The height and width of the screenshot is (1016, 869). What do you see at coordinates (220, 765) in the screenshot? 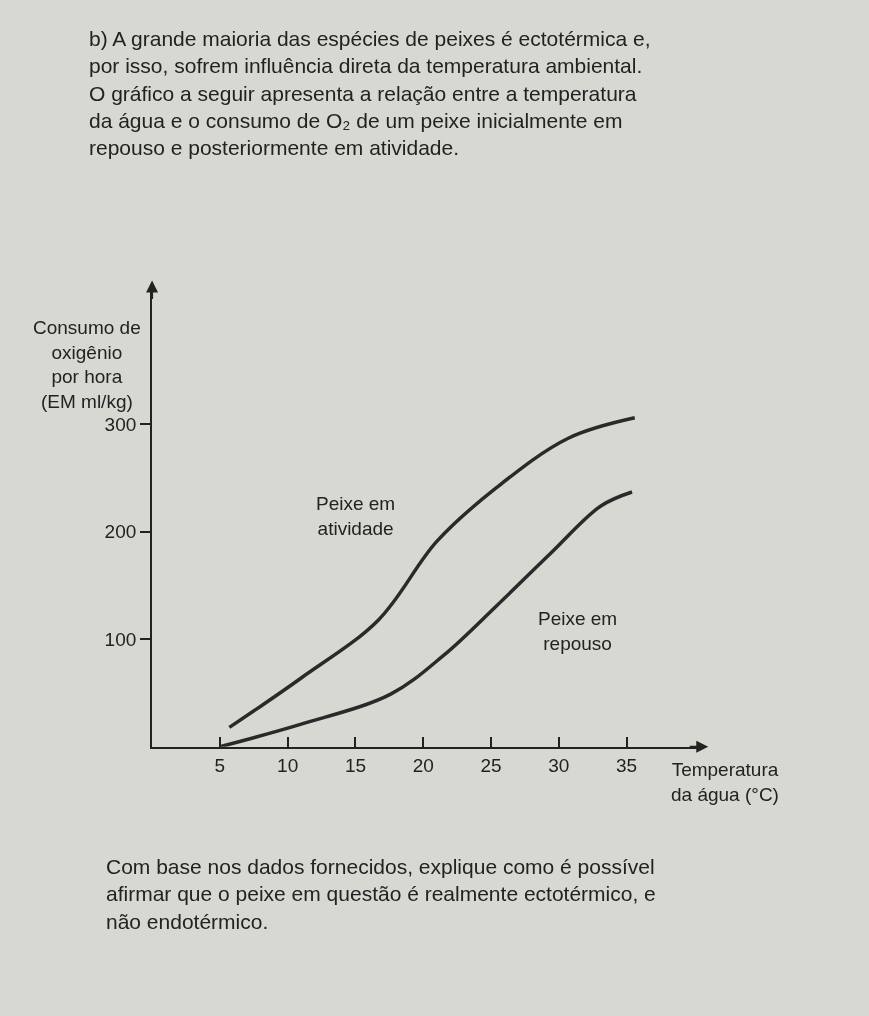
I see `x-tick-label: 5` at bounding box center [220, 765].